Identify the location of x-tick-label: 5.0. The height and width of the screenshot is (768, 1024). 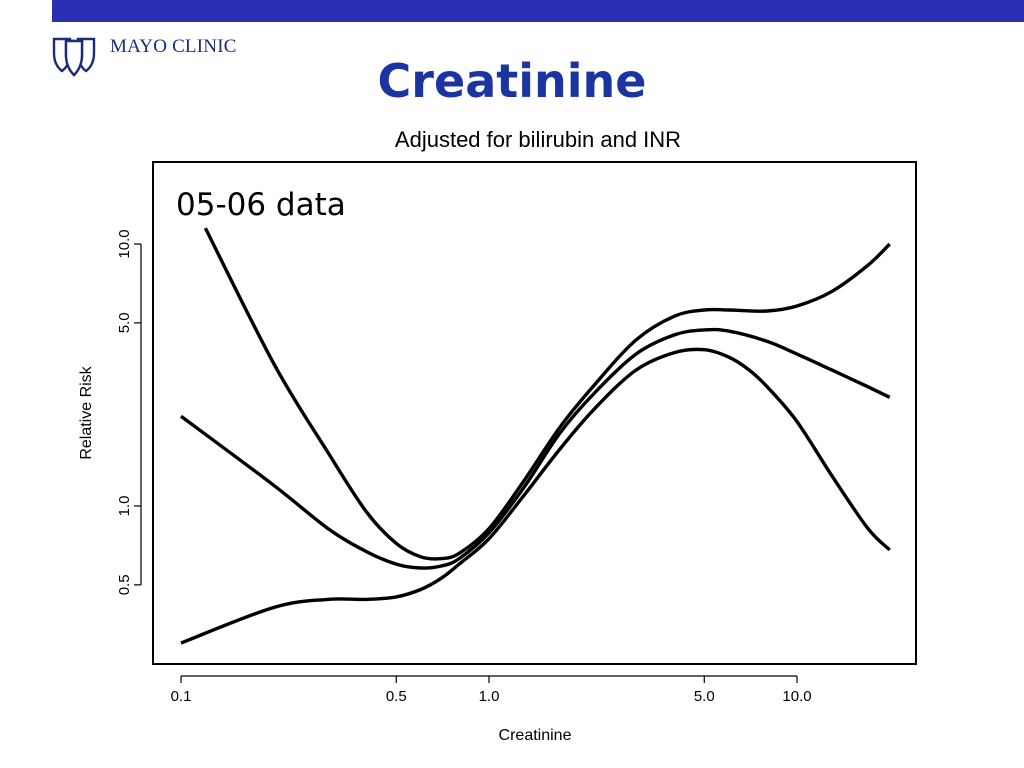
(704, 696).